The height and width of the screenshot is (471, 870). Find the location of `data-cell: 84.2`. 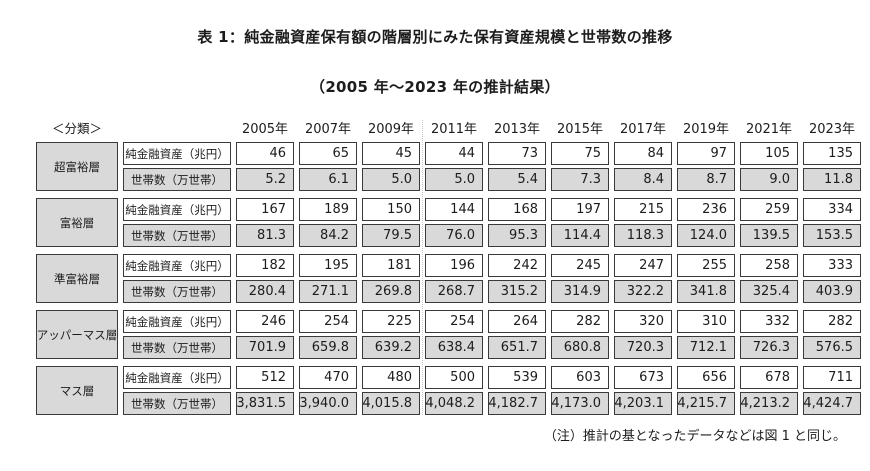

data-cell: 84.2 is located at coordinates (328, 235).